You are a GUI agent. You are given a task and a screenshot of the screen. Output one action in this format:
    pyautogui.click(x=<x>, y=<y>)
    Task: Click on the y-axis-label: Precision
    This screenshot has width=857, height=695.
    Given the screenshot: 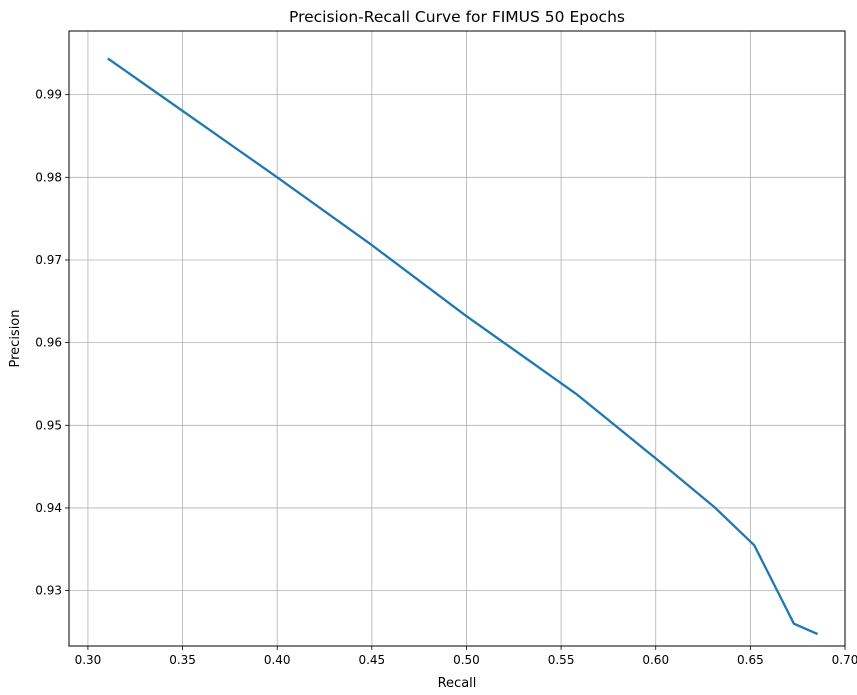 What is the action you would take?
    pyautogui.click(x=15, y=338)
    